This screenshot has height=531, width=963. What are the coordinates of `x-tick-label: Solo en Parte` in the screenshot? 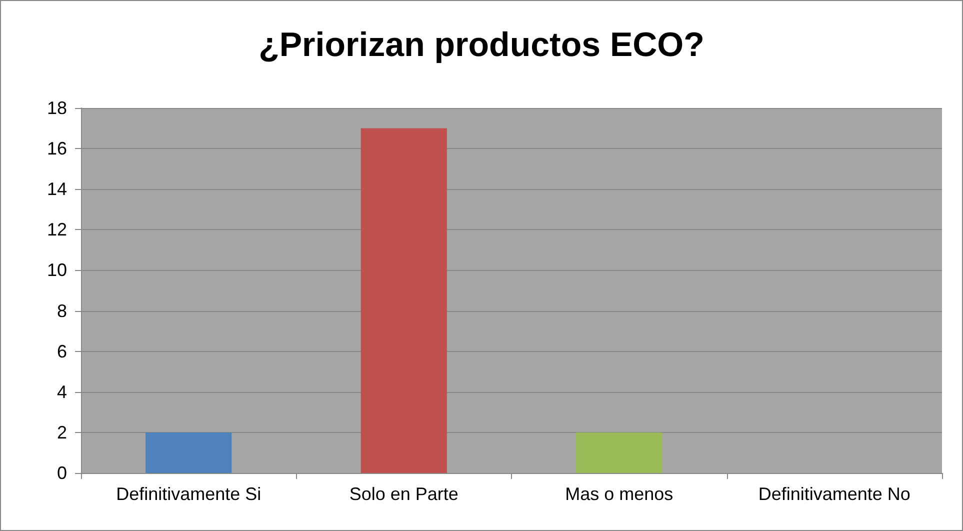 It's located at (403, 494).